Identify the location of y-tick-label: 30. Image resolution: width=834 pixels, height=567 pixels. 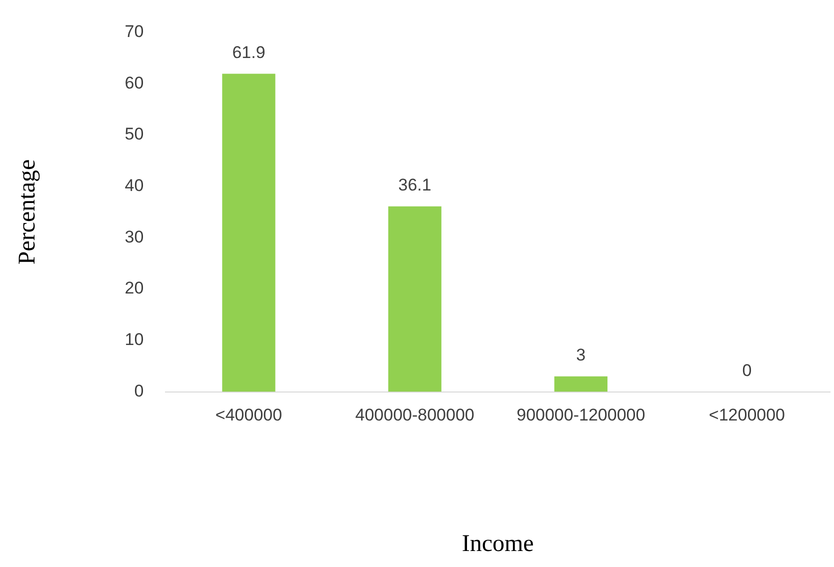
(134, 236).